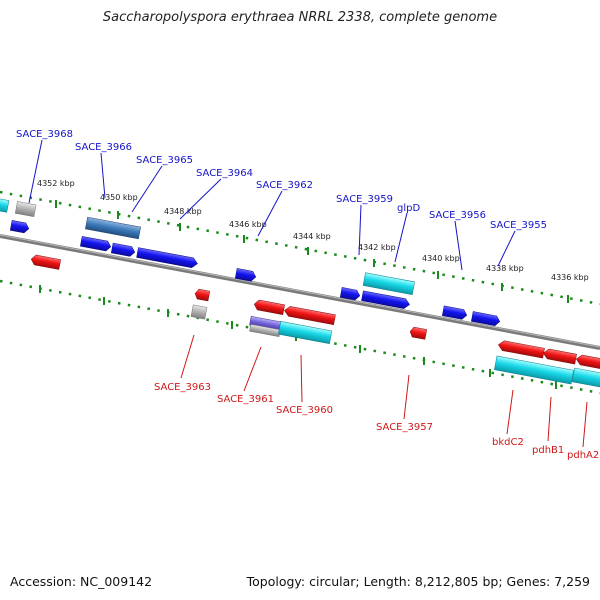 The width and height of the screenshot is (600, 600). Describe the element at coordinates (377, 247) in the screenshot. I see `kbp-label: 4342 kbp` at that location.